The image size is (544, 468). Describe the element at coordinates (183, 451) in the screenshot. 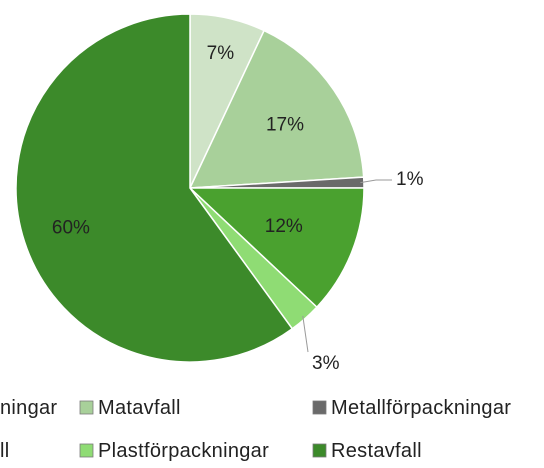

I see `legend-label: Plastförpackningar` at that location.